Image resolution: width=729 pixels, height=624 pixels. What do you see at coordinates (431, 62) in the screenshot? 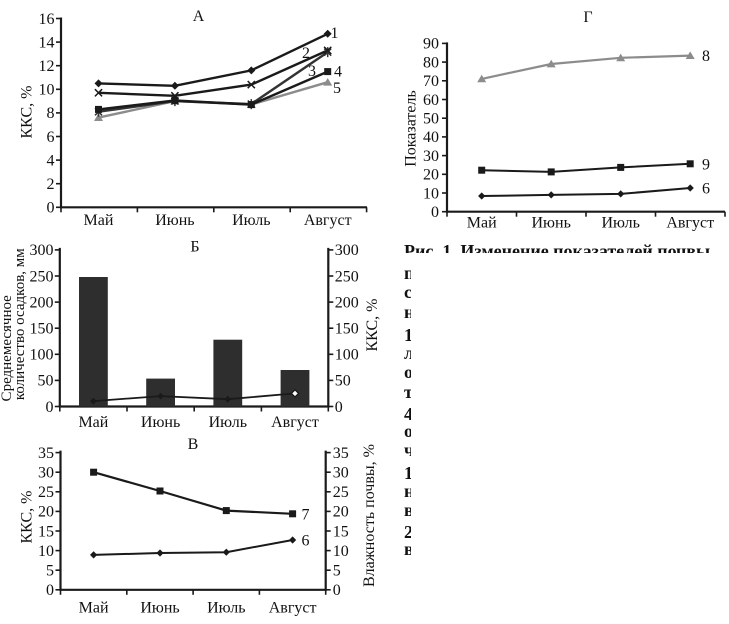
I see `svg-text: 80` at bounding box center [431, 62].